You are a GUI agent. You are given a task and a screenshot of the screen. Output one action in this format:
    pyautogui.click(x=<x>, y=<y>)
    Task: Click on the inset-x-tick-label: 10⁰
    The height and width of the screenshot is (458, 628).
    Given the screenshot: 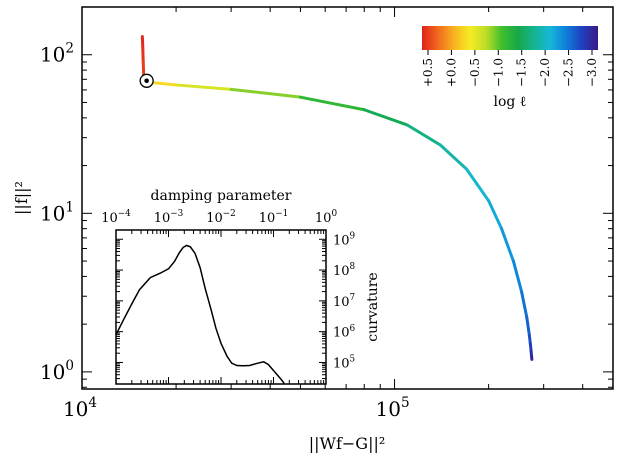 What is the action you would take?
    pyautogui.click(x=326, y=217)
    